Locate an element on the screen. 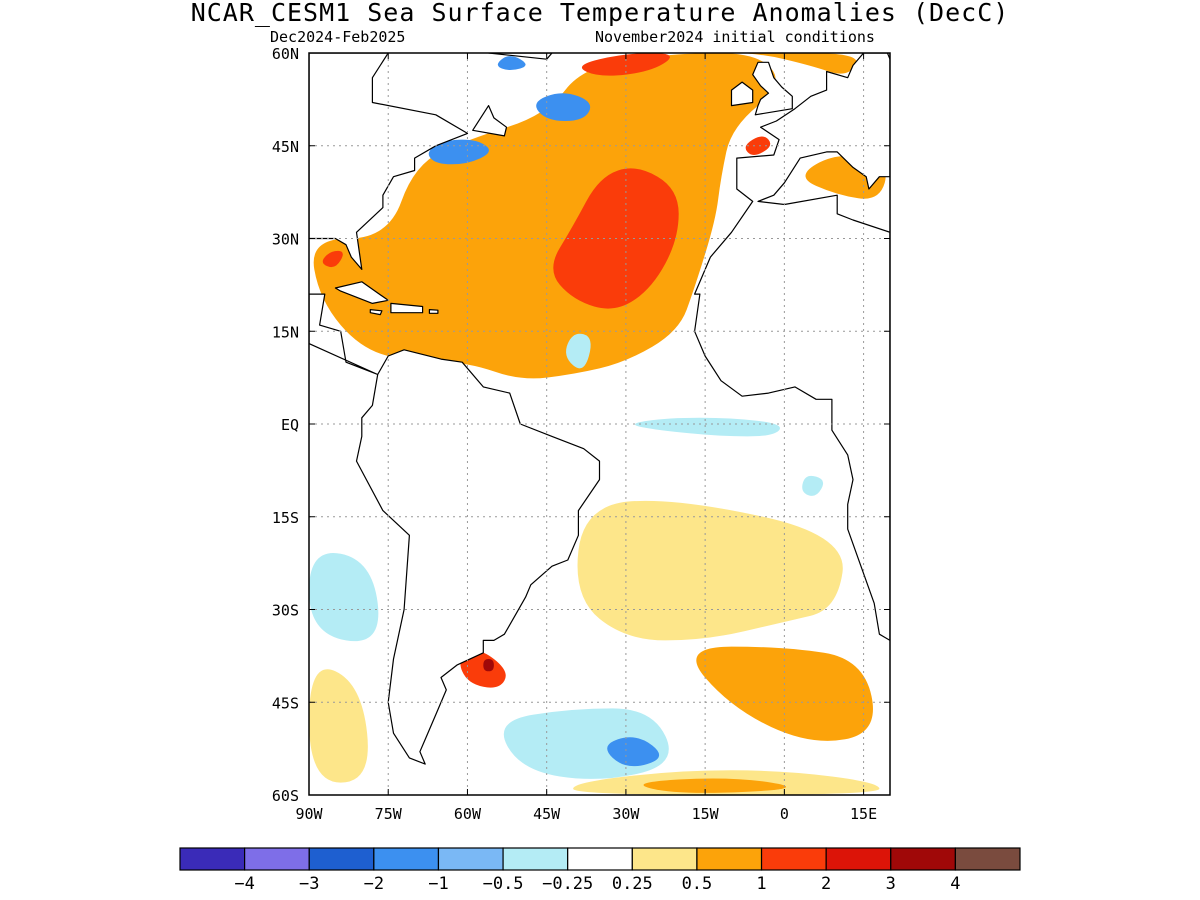 The height and width of the screenshot is (900, 1200). lon-tick-label: 45W is located at coordinates (547, 814).